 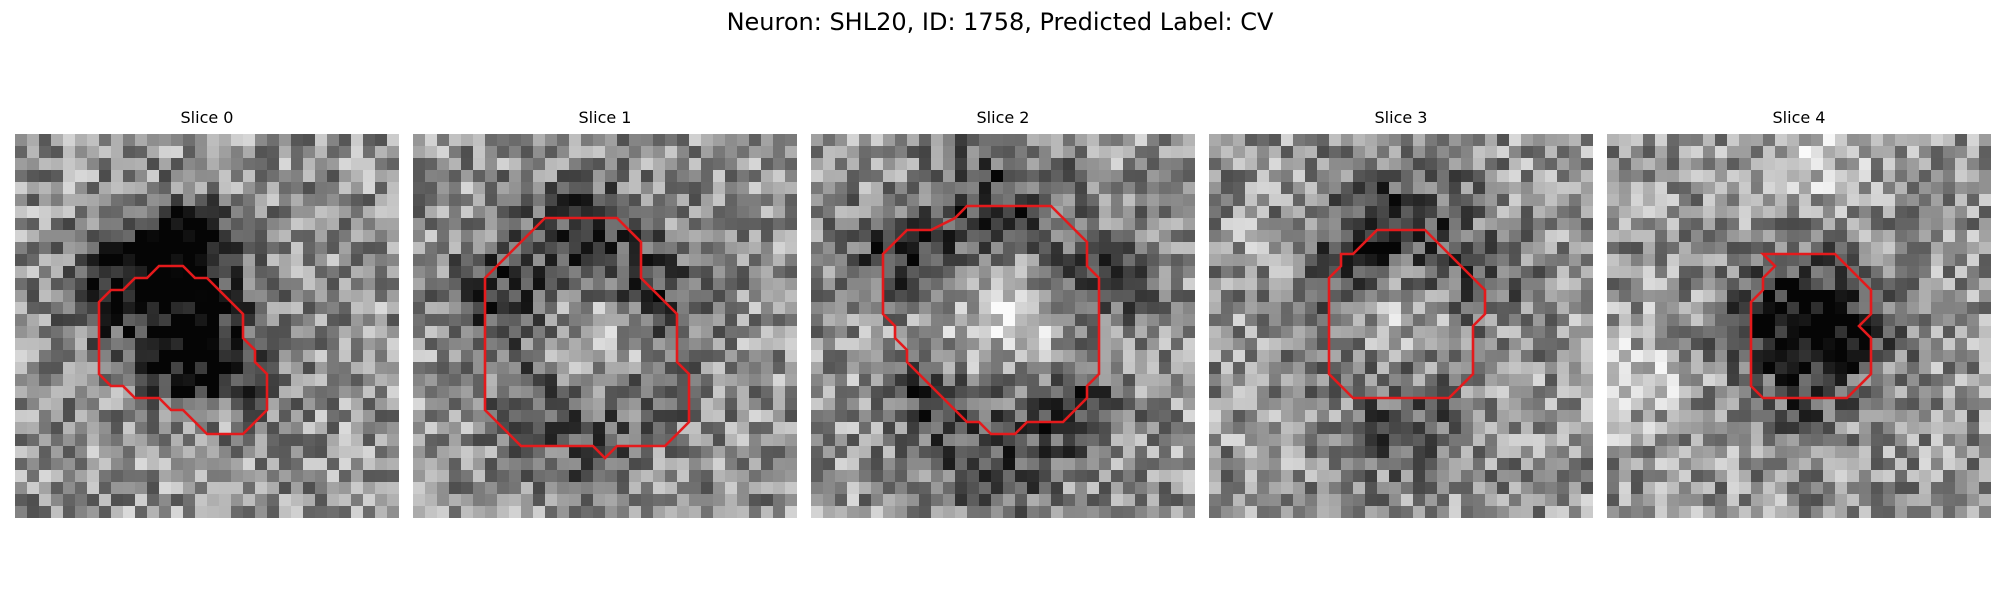 What do you see at coordinates (1401, 117) in the screenshot?
I see `slice-title-3: Slice 3` at bounding box center [1401, 117].